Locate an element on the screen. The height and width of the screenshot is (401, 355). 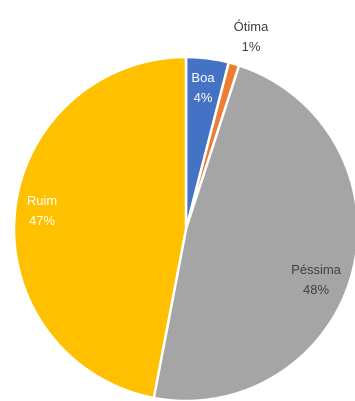
slice-value-otima: 1% is located at coordinates (251, 46).